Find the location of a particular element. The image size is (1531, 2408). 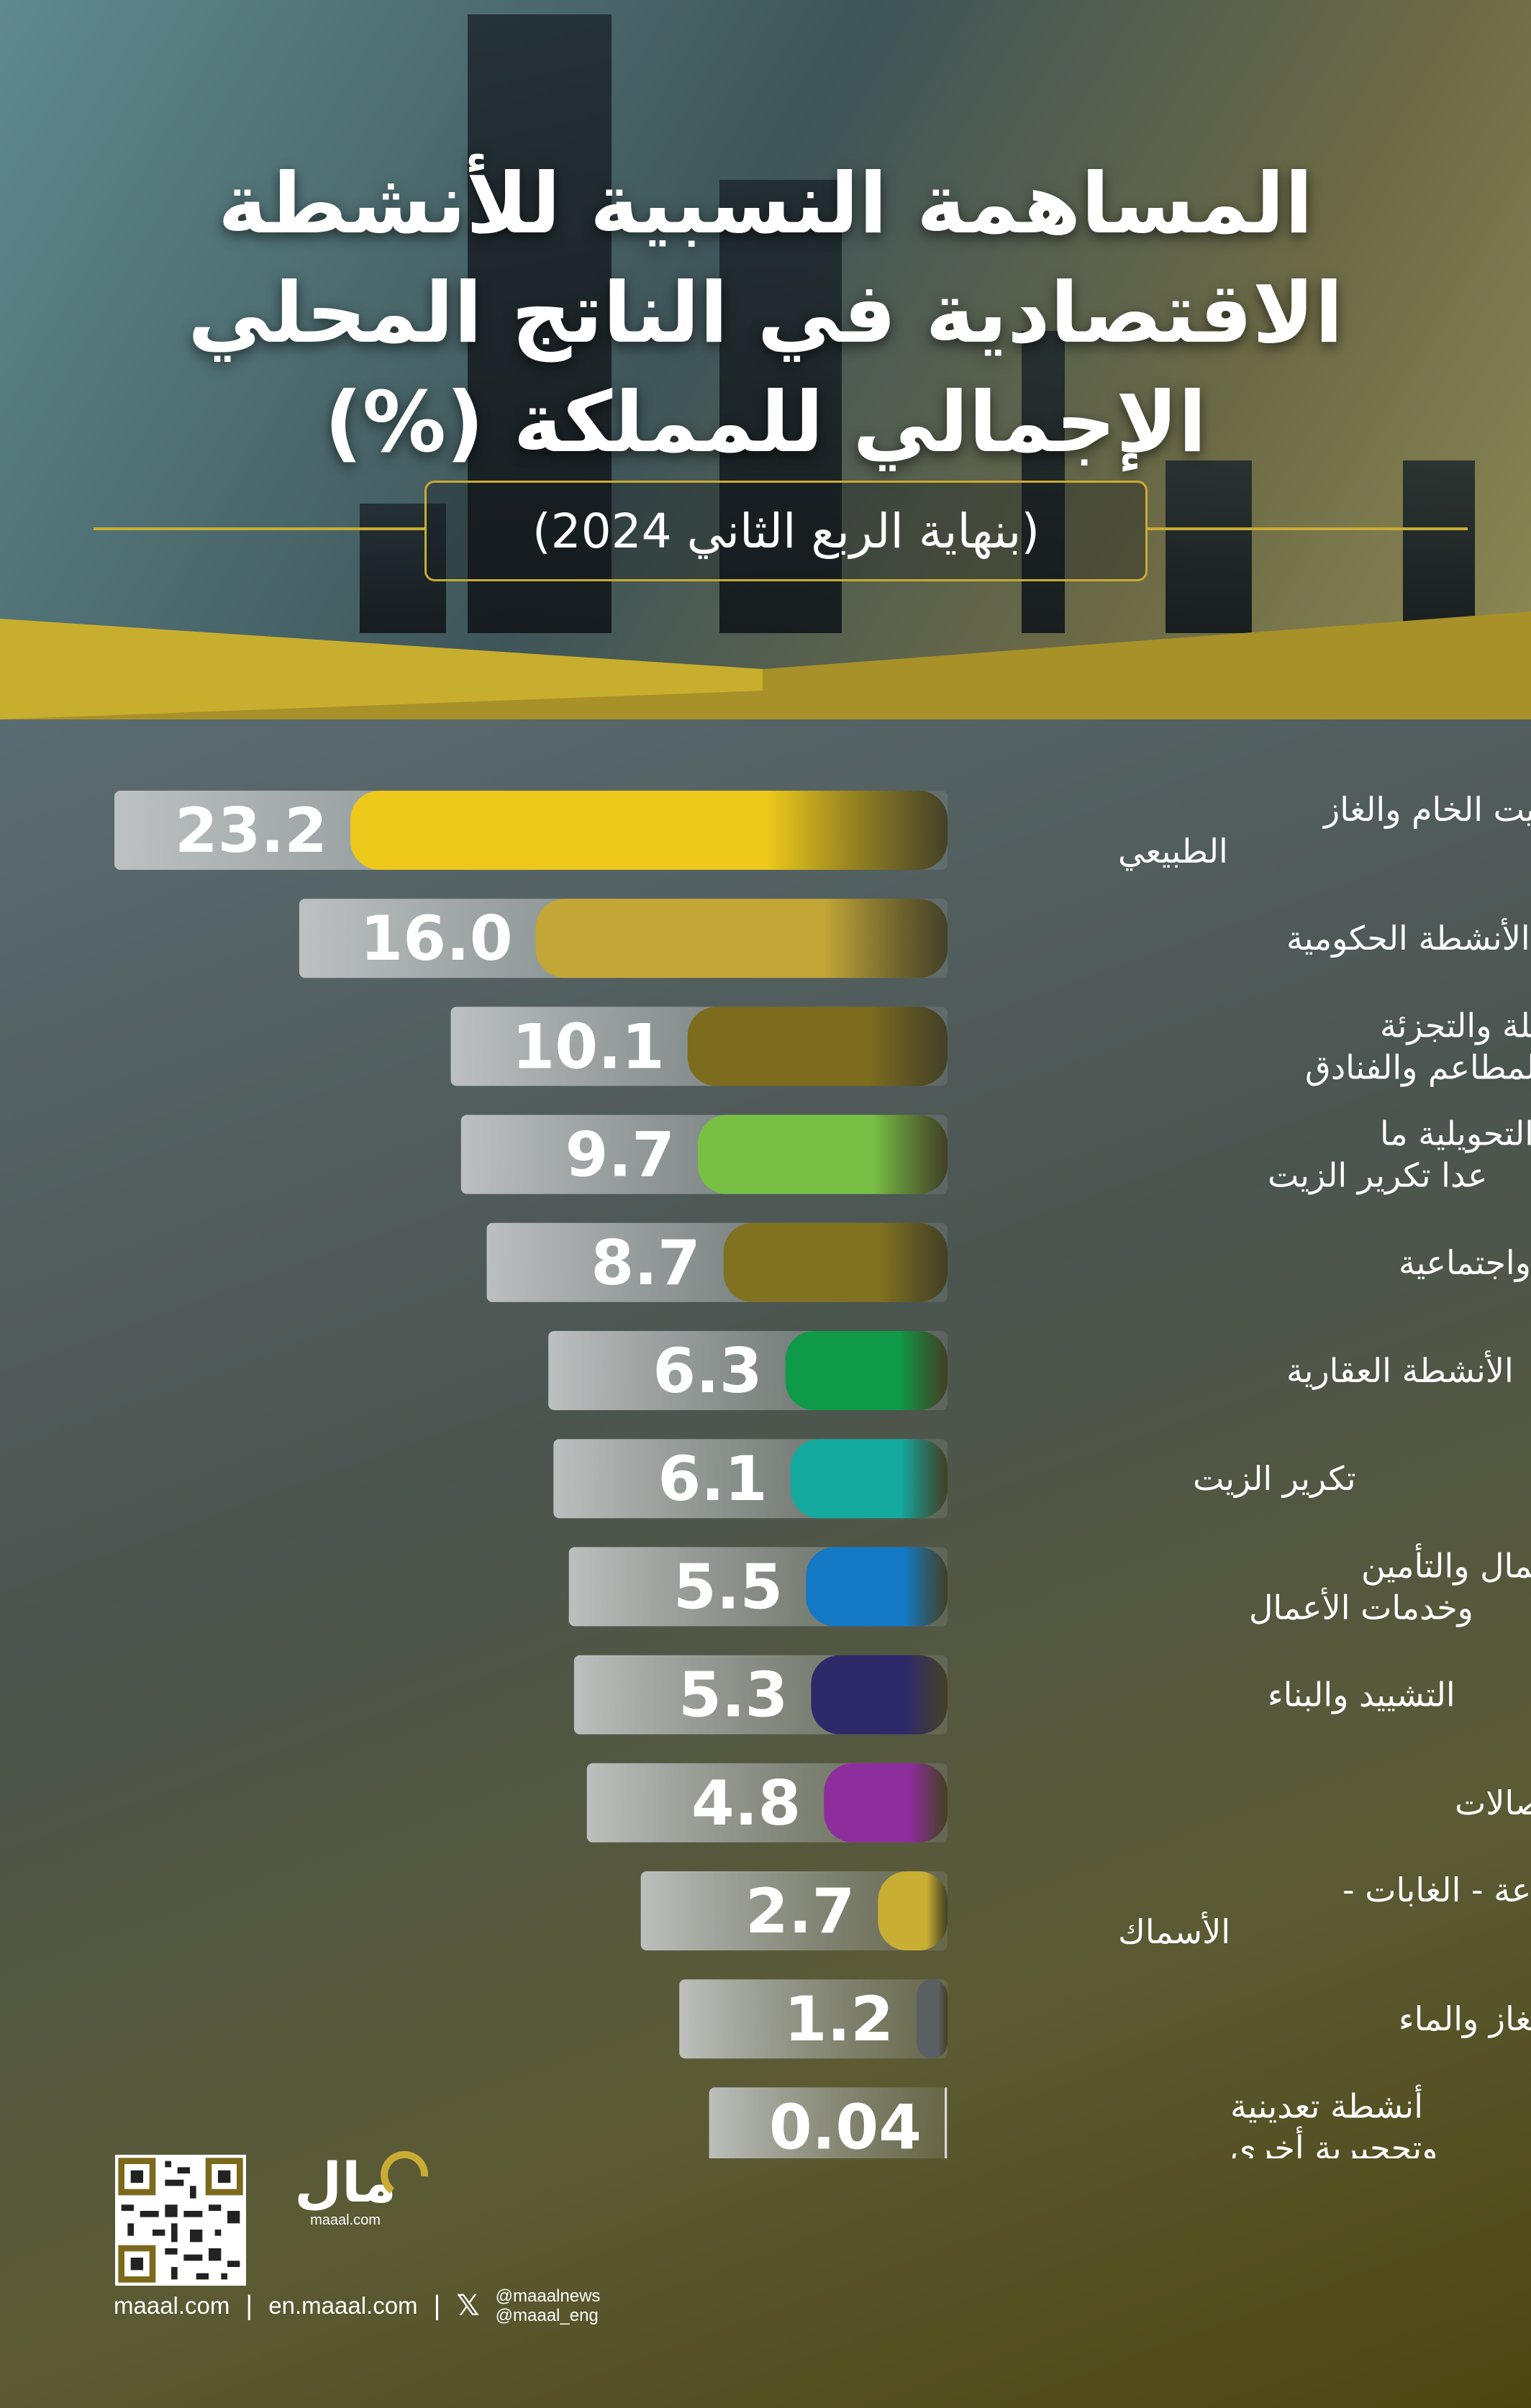

value-label: 6.3 is located at coordinates (707, 1371).